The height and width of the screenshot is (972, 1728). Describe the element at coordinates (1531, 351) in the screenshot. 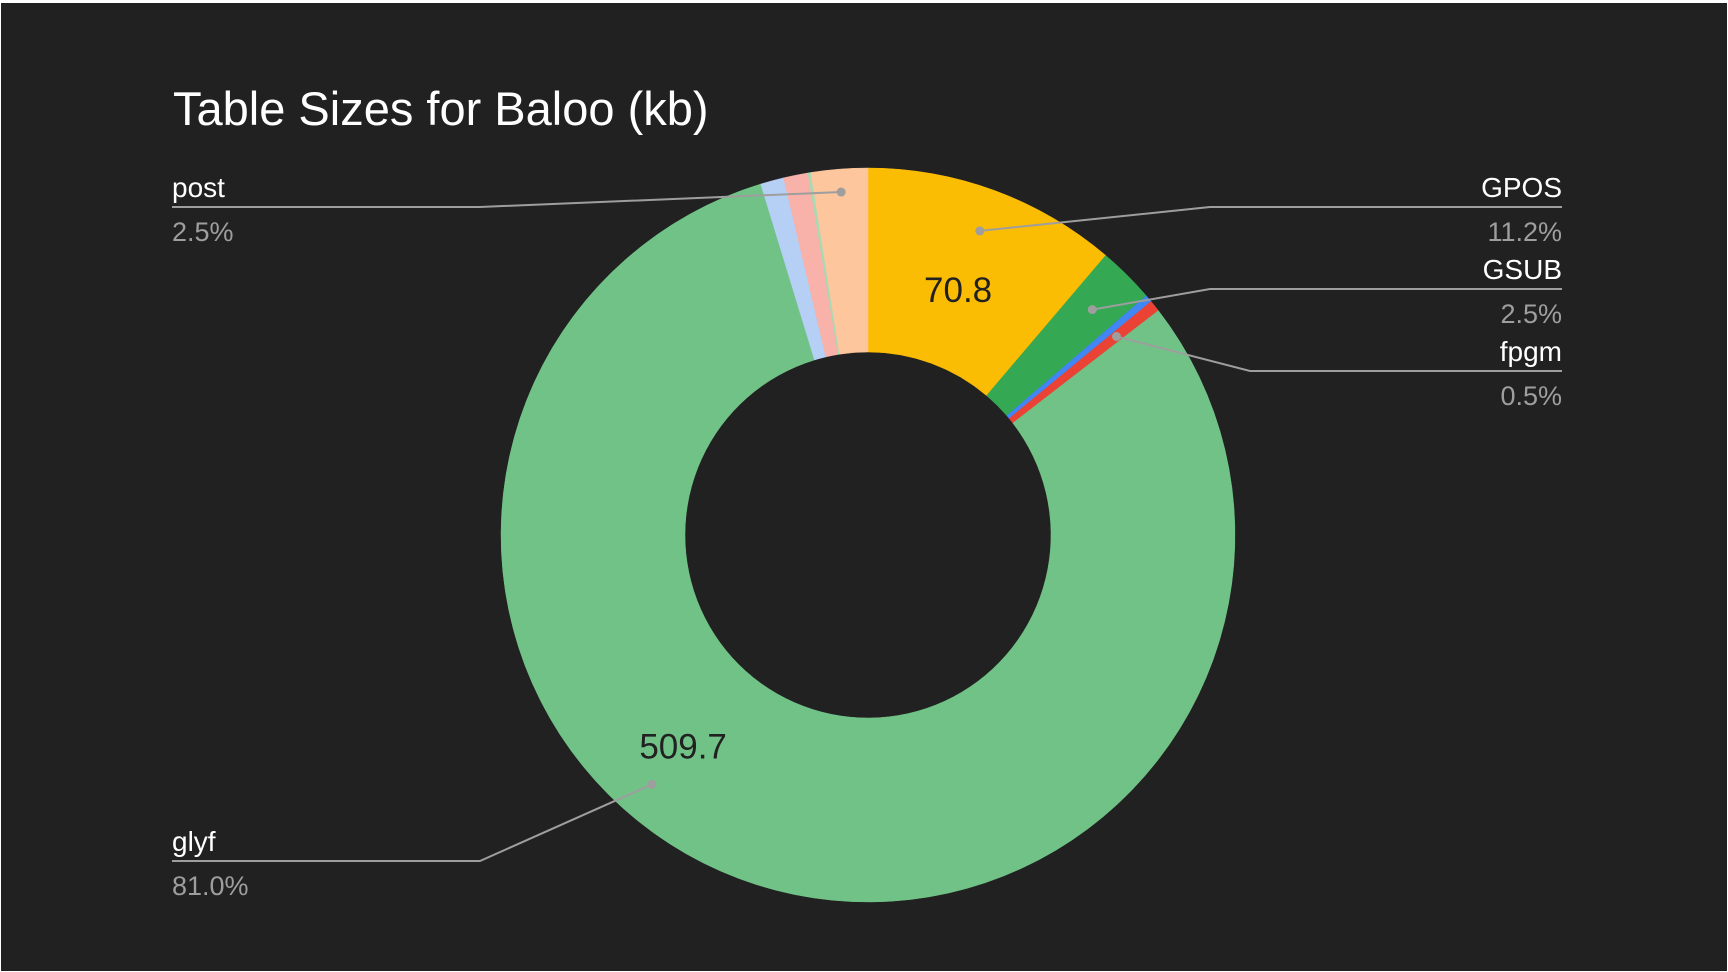

I see `callout-name-fpgm: fpgm` at that location.